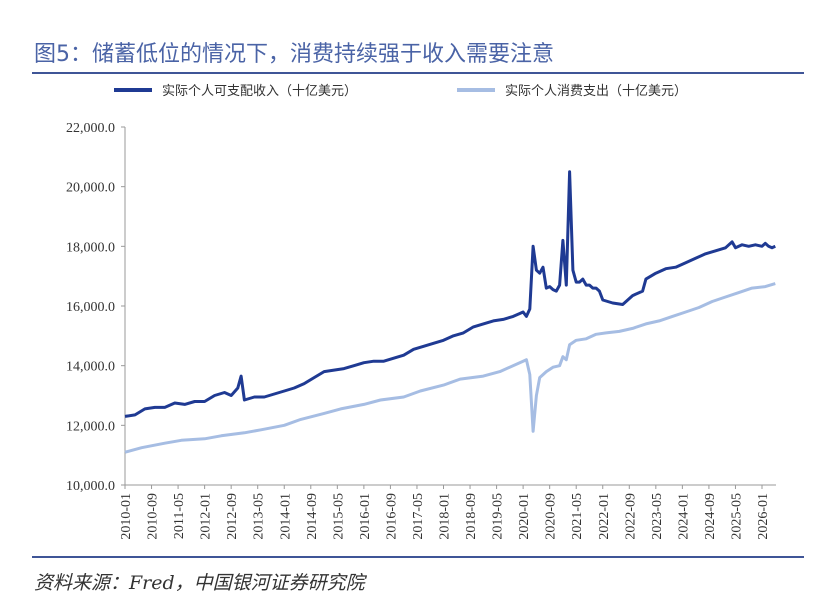 This screenshot has height=612, width=821. Describe the element at coordinates (418, 557) in the screenshot. I see `footer-divider` at that location.